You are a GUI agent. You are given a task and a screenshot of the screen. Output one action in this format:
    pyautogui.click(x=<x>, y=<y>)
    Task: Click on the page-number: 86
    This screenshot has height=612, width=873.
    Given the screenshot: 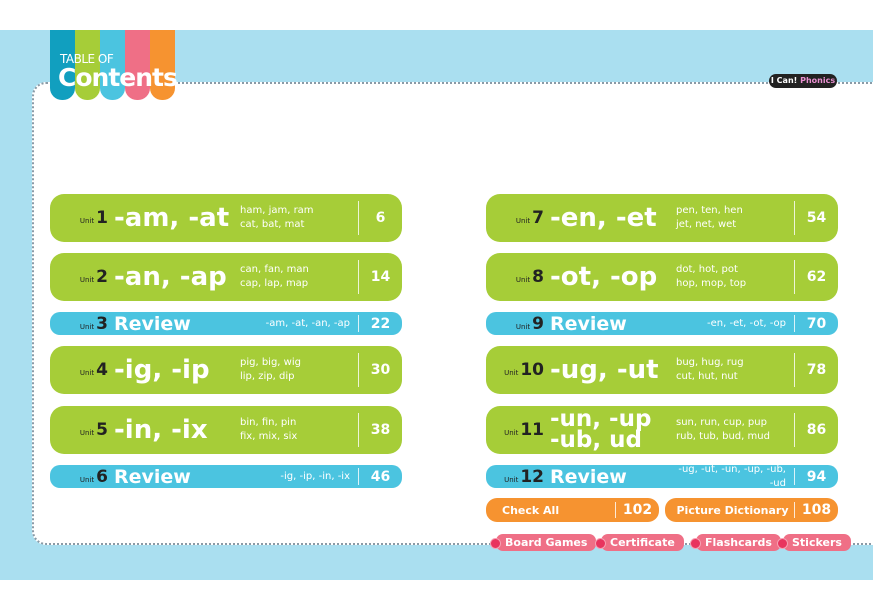 What is the action you would take?
    pyautogui.click(x=816, y=430)
    